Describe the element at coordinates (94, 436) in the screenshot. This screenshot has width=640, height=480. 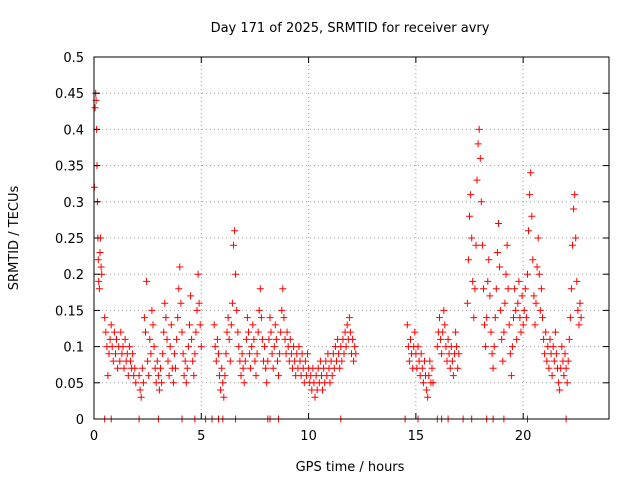
I see `x-tick-label: 0` at that location.